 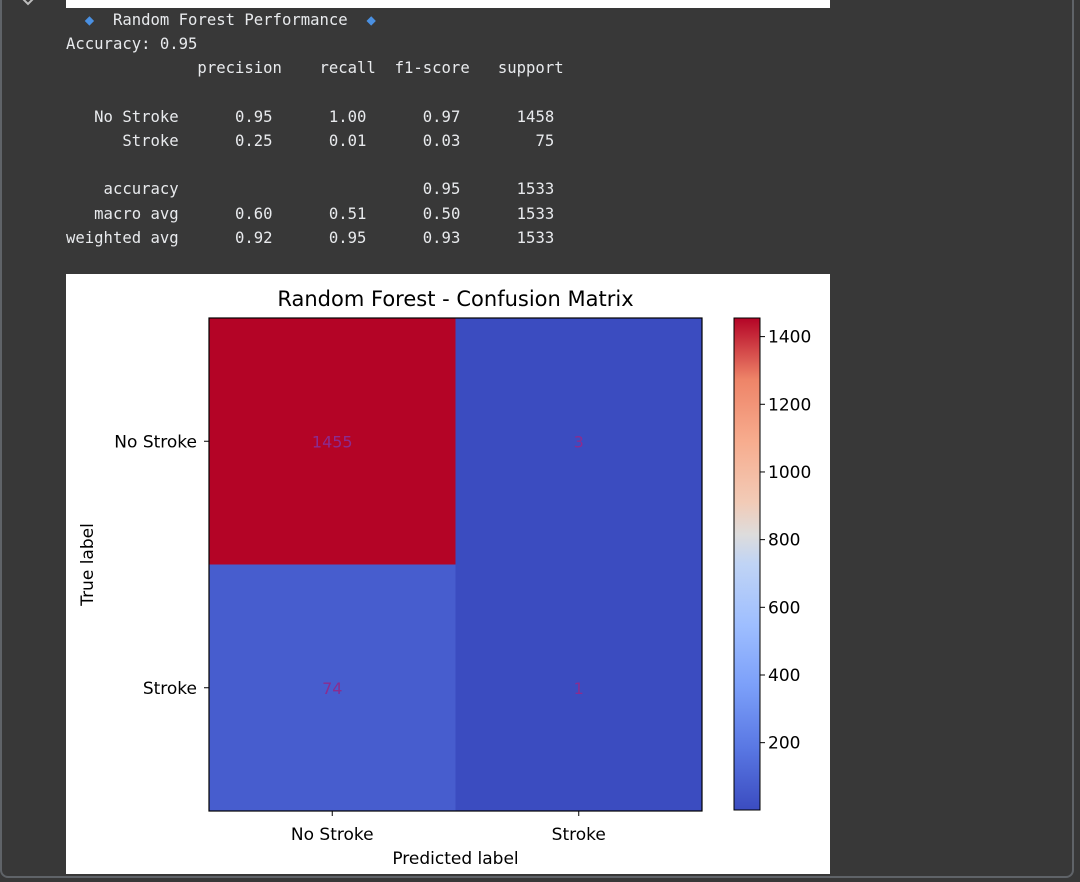 What do you see at coordinates (455, 299) in the screenshot?
I see `chart-title: Random Forest - Confusion Matrix` at bounding box center [455, 299].